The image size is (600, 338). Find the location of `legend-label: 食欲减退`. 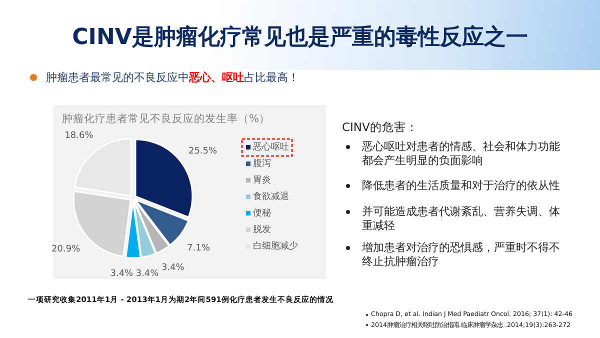

legend-label: 食欲减退 is located at coordinates (271, 196).